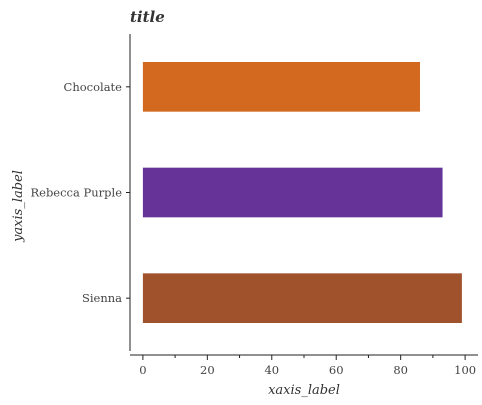  I want to click on x-tick-label: 100, so click(465, 370).